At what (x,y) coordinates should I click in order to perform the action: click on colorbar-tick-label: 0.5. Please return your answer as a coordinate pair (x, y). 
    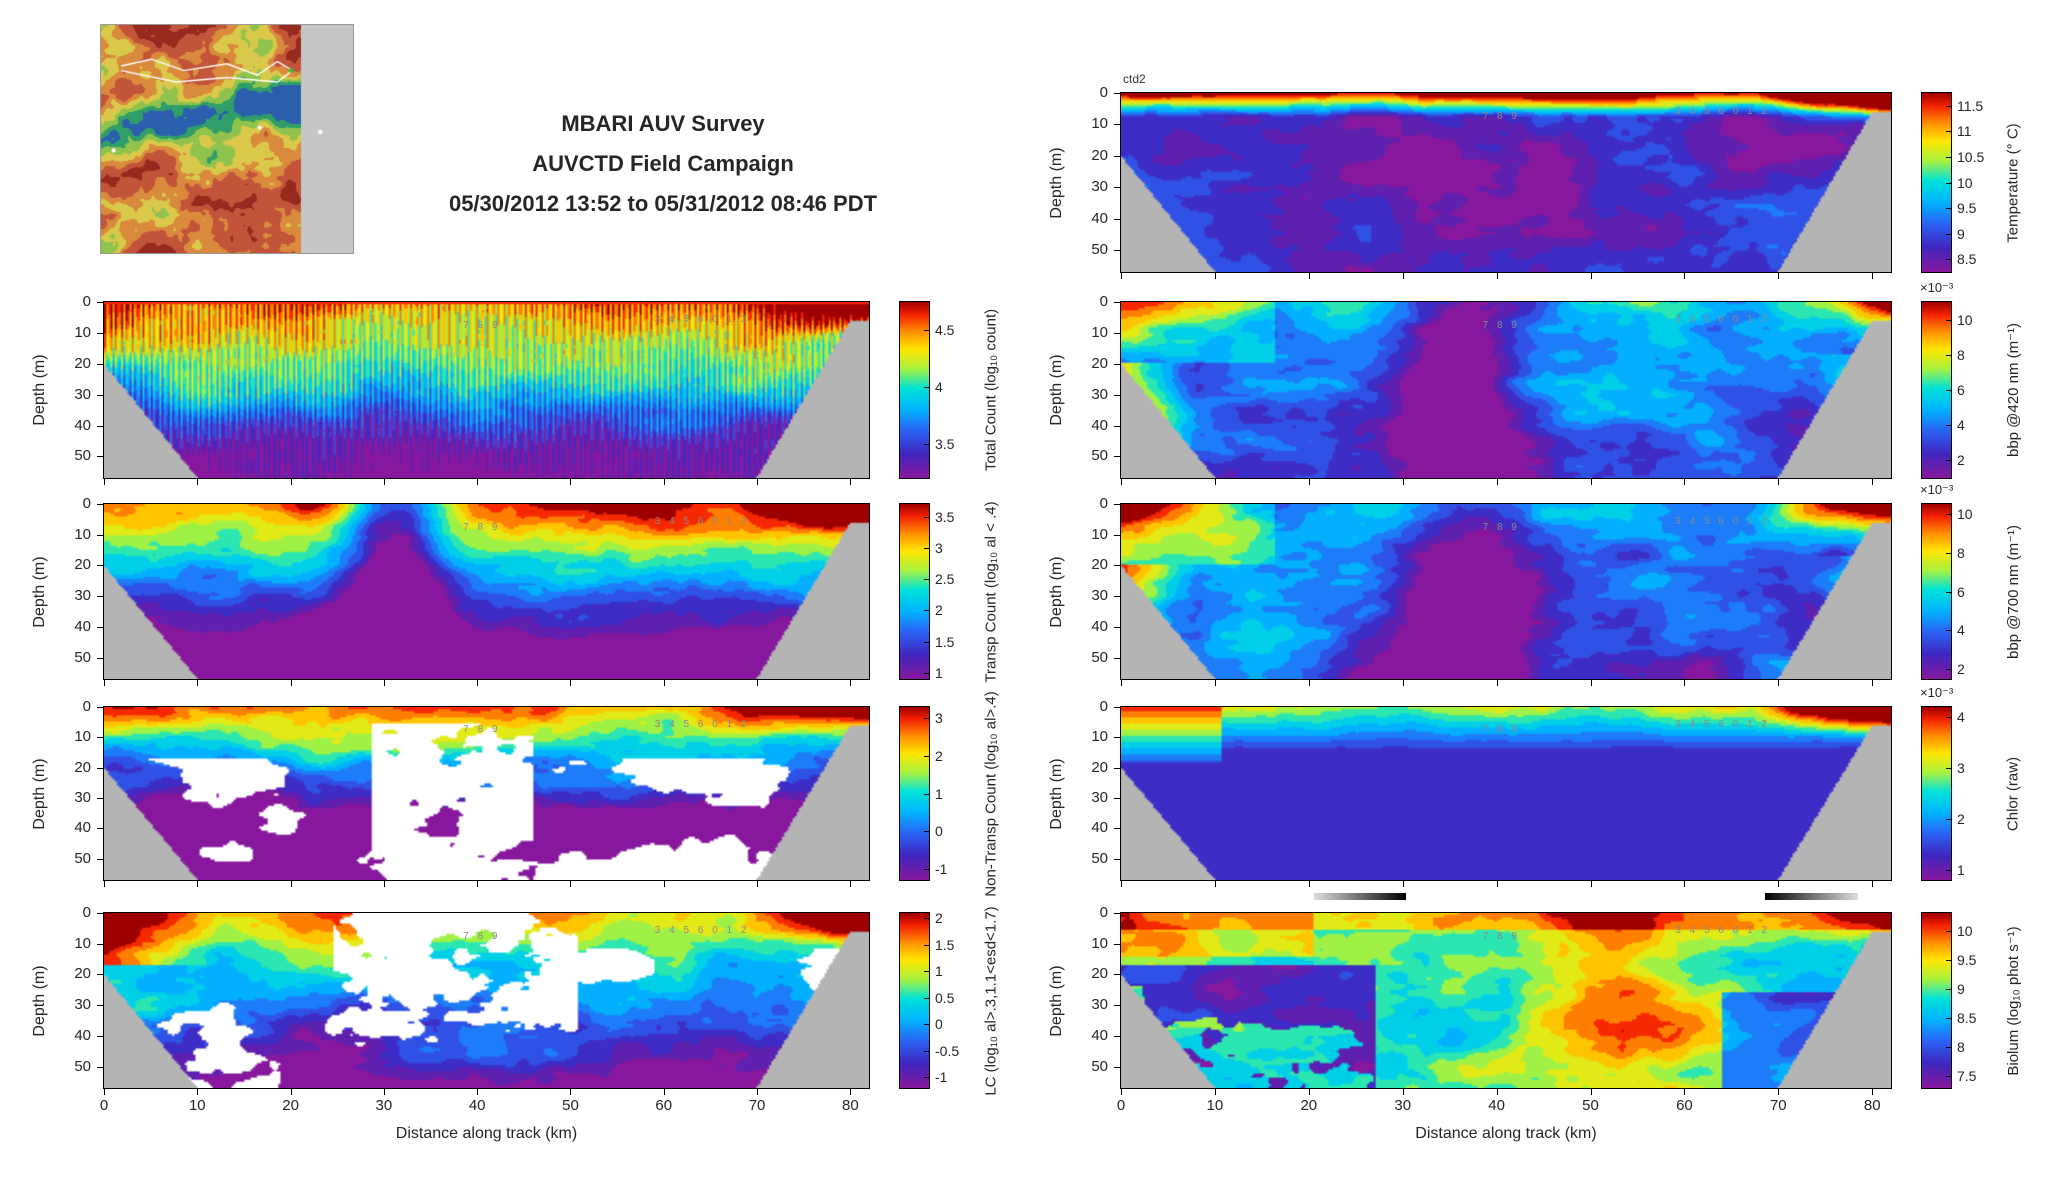
    Looking at the image, I should click on (945, 997).